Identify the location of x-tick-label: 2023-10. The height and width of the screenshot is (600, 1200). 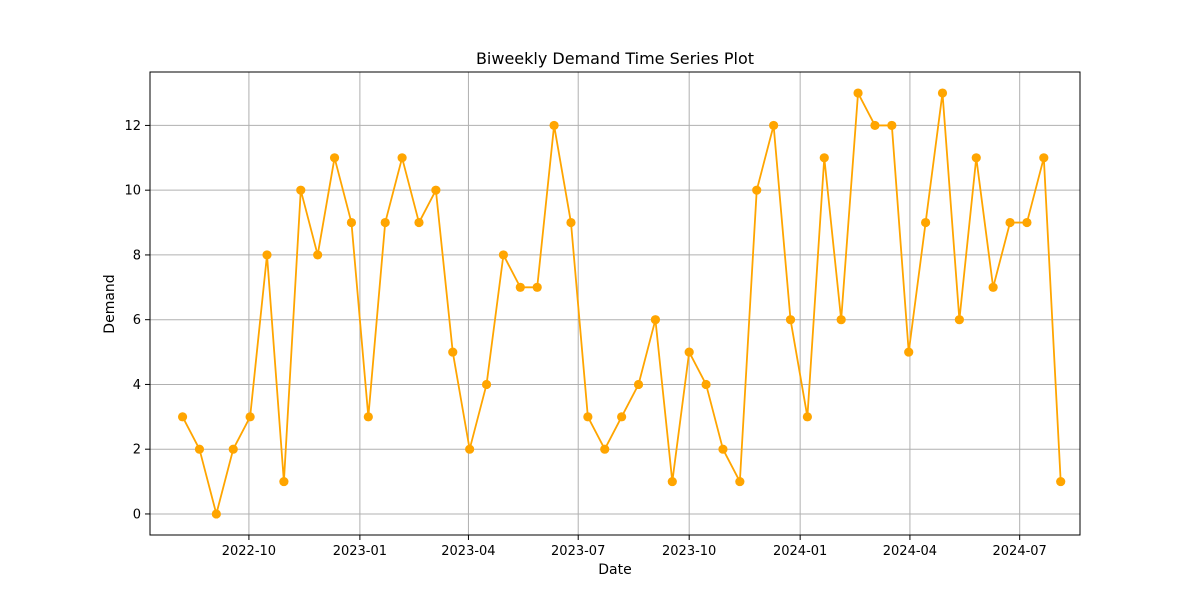
(689, 551).